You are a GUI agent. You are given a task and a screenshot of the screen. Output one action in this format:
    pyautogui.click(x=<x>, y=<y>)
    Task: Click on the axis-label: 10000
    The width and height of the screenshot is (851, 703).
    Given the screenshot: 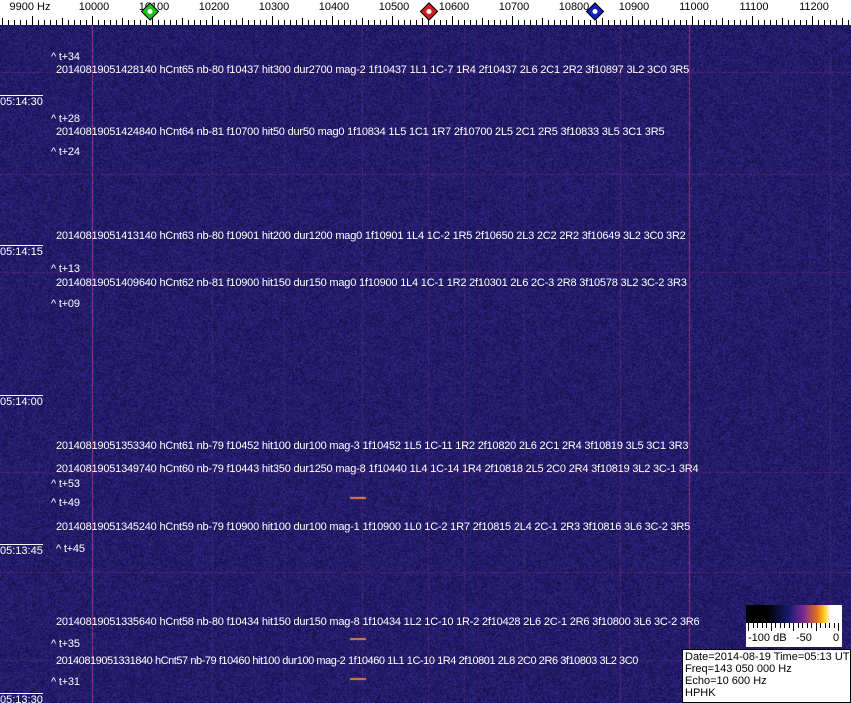 What is the action you would take?
    pyautogui.click(x=94, y=7)
    